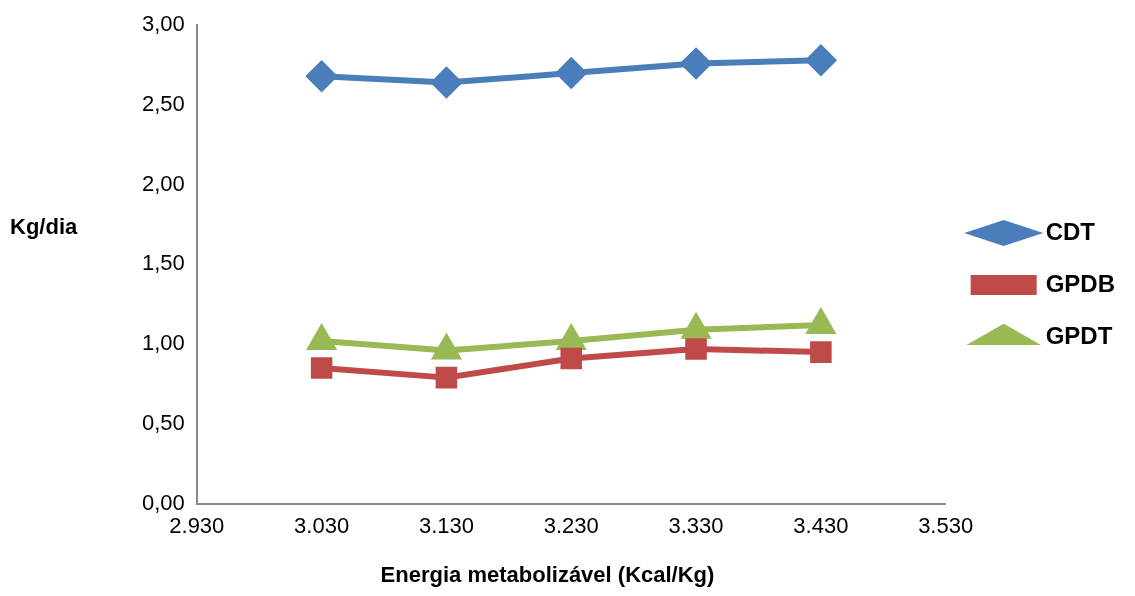 The image size is (1135, 596). I want to click on x-tick-label: 3.030, so click(322, 525).